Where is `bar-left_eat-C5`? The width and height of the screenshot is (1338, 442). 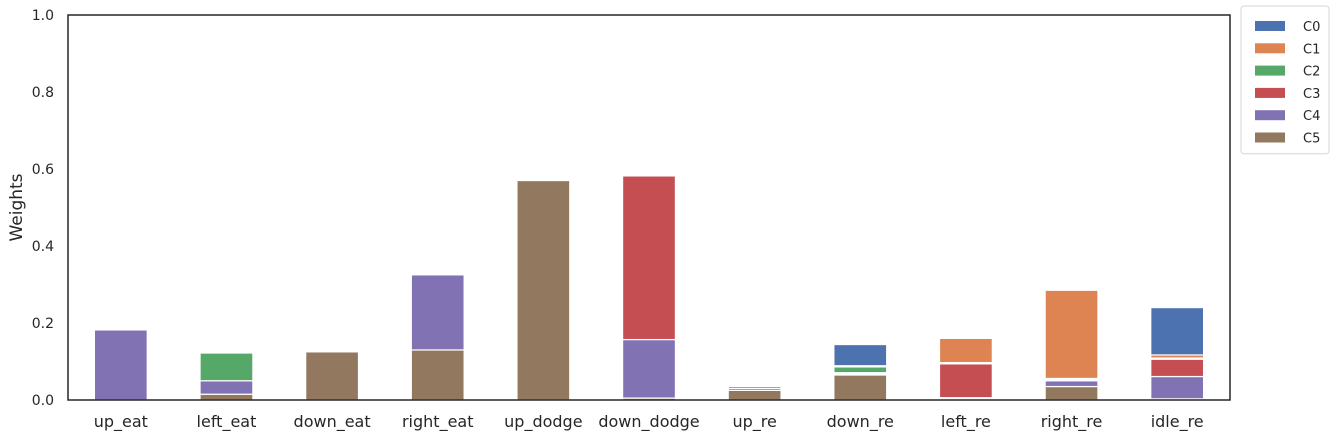 bar-left_eat-C5 is located at coordinates (226, 397).